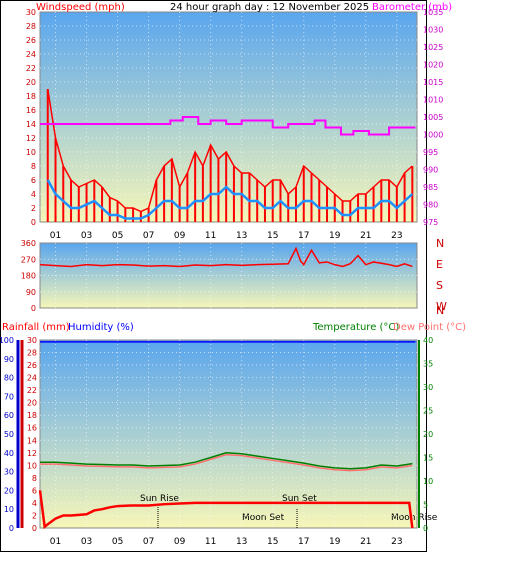 The height and width of the screenshot is (563, 529). I want to click on rain-tick-label: 22, so click(32, 390).